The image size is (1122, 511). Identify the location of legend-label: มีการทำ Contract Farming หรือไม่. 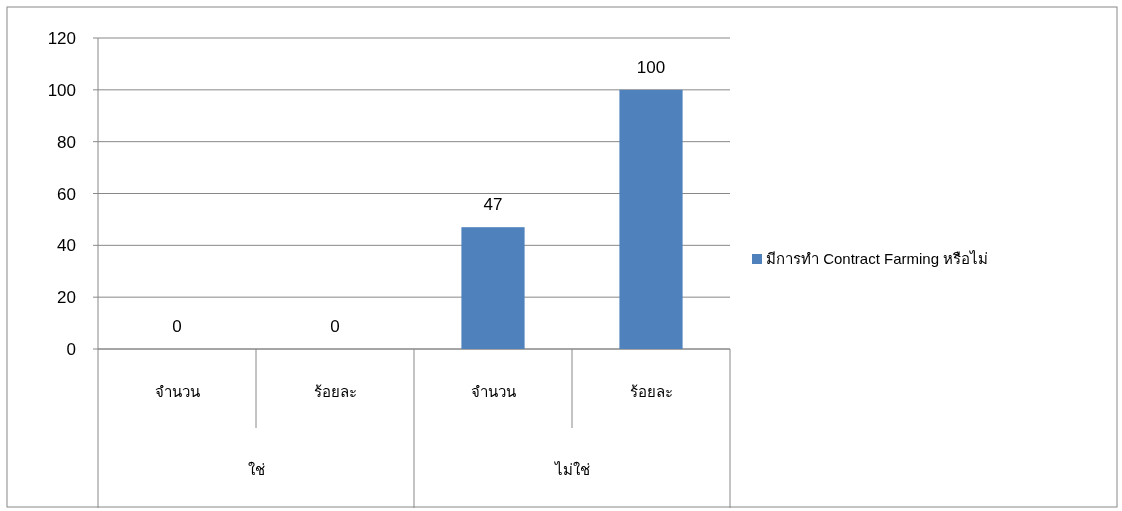
(877, 258).